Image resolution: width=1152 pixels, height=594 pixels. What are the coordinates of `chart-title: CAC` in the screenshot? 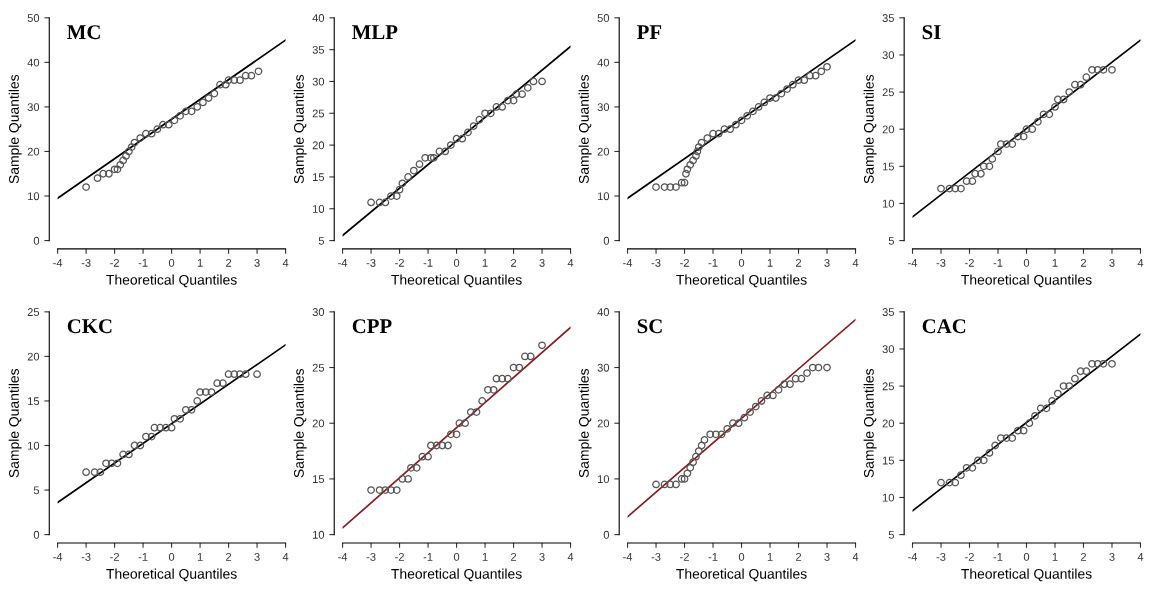 It's located at (944, 326).